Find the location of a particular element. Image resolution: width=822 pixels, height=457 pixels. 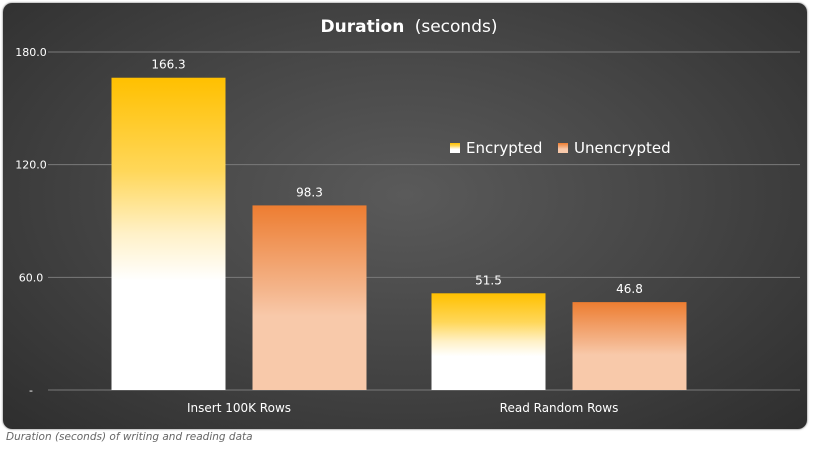

x-axis-tick-labels: Insert 100K Rows Read Random Rows is located at coordinates (402, 408).